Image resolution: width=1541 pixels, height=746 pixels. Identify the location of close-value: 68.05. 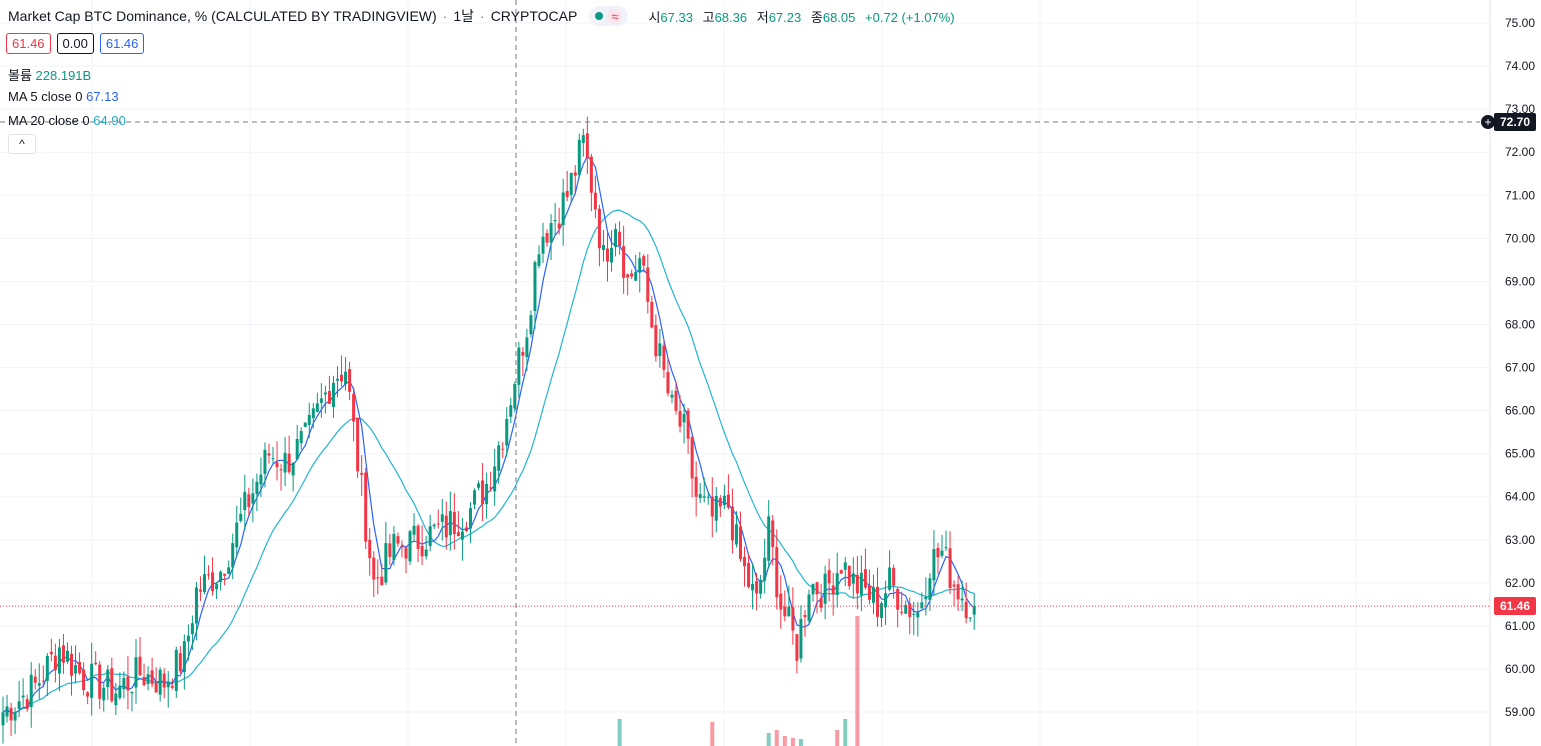
(839, 17).